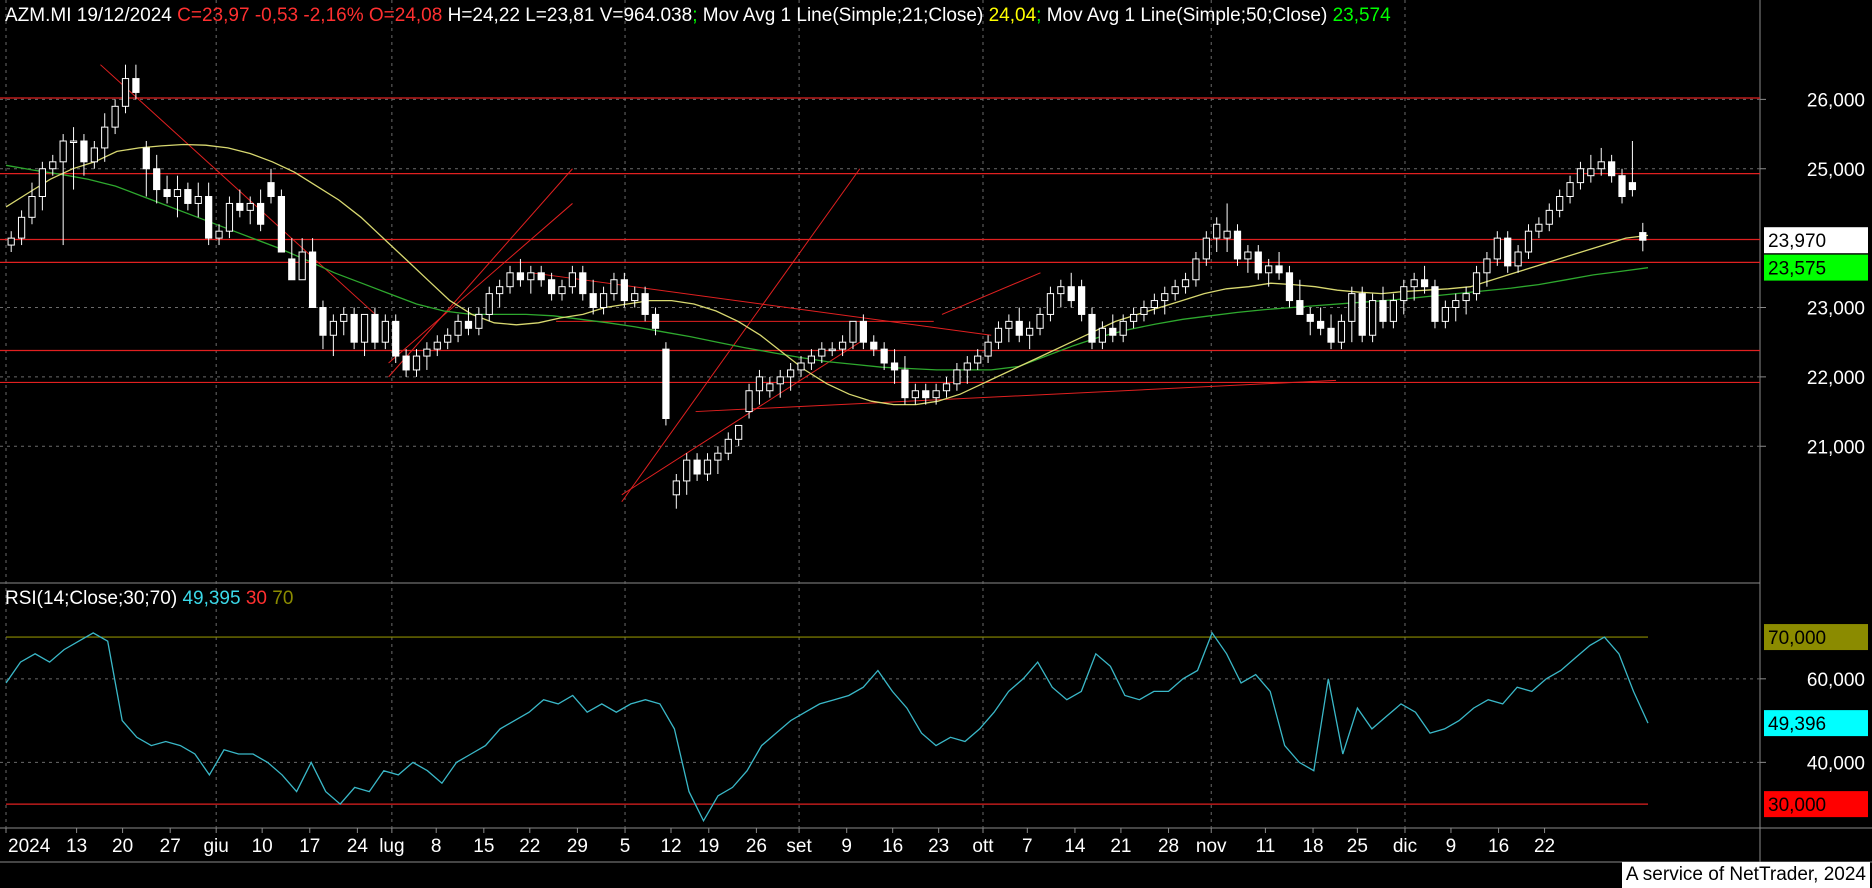 Image resolution: width=1872 pixels, height=888 pixels. I want to click on ma50-label: Mov Avg 1 Line(Simple;50;Close), so click(1187, 15).